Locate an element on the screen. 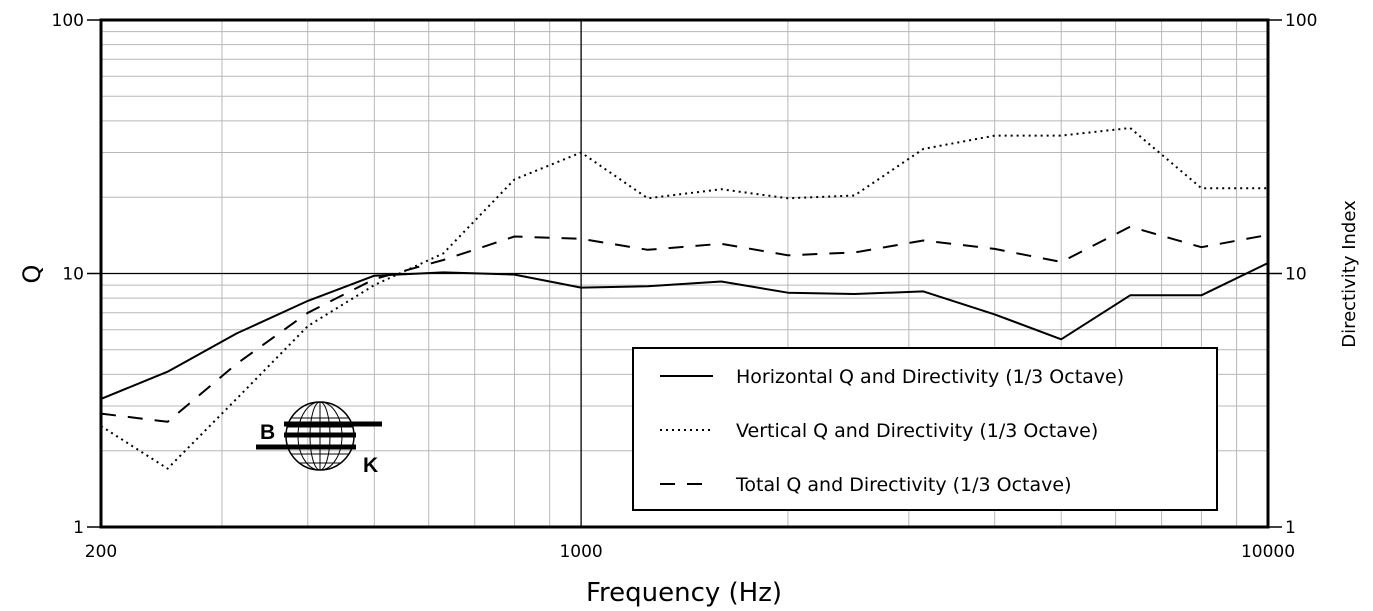 This screenshot has width=1373, height=611. y2-tick-label: 1 is located at coordinates (1290, 528).